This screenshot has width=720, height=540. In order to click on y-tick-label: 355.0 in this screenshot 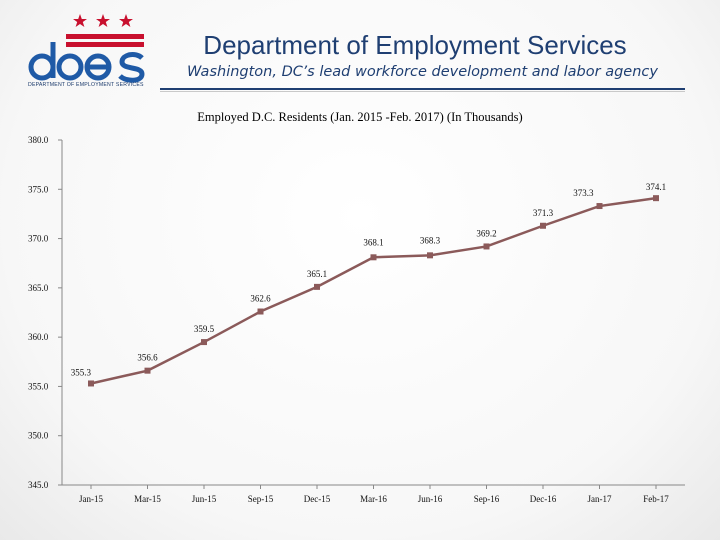, I will do `click(38, 386)`.